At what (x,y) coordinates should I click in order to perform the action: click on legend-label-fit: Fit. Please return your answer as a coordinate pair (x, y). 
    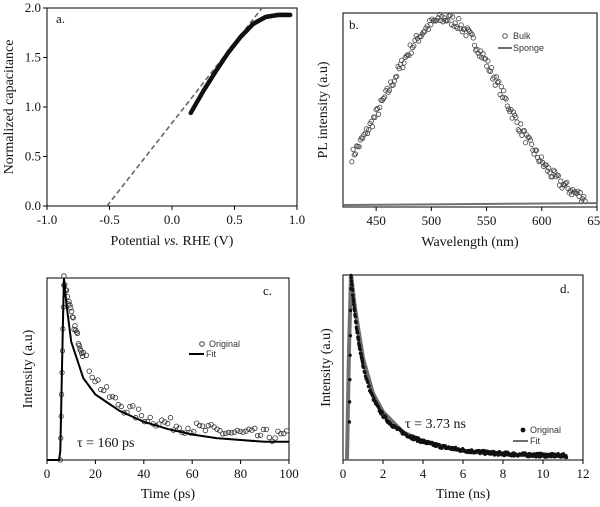
    Looking at the image, I should click on (535, 441).